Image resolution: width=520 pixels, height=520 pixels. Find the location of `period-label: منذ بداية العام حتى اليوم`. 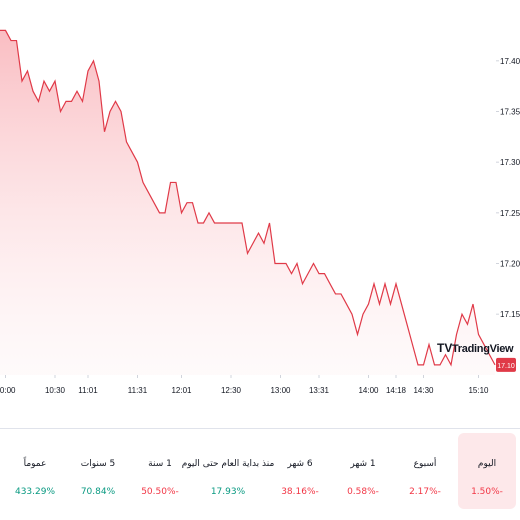

period-label: منذ بداية العام حتى اليوم is located at coordinates (228, 464).